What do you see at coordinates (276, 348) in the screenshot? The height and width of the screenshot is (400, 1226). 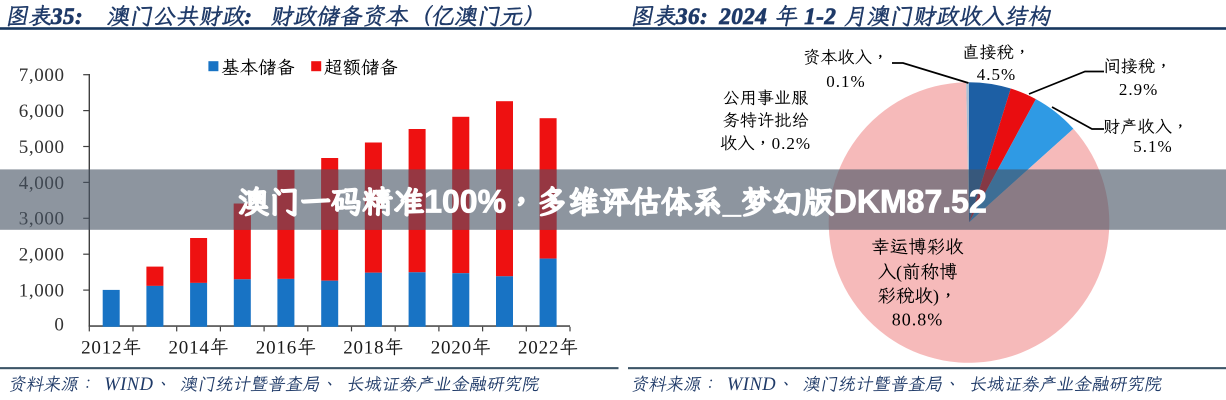 I see `svg-text: 2016` at bounding box center [276, 348].